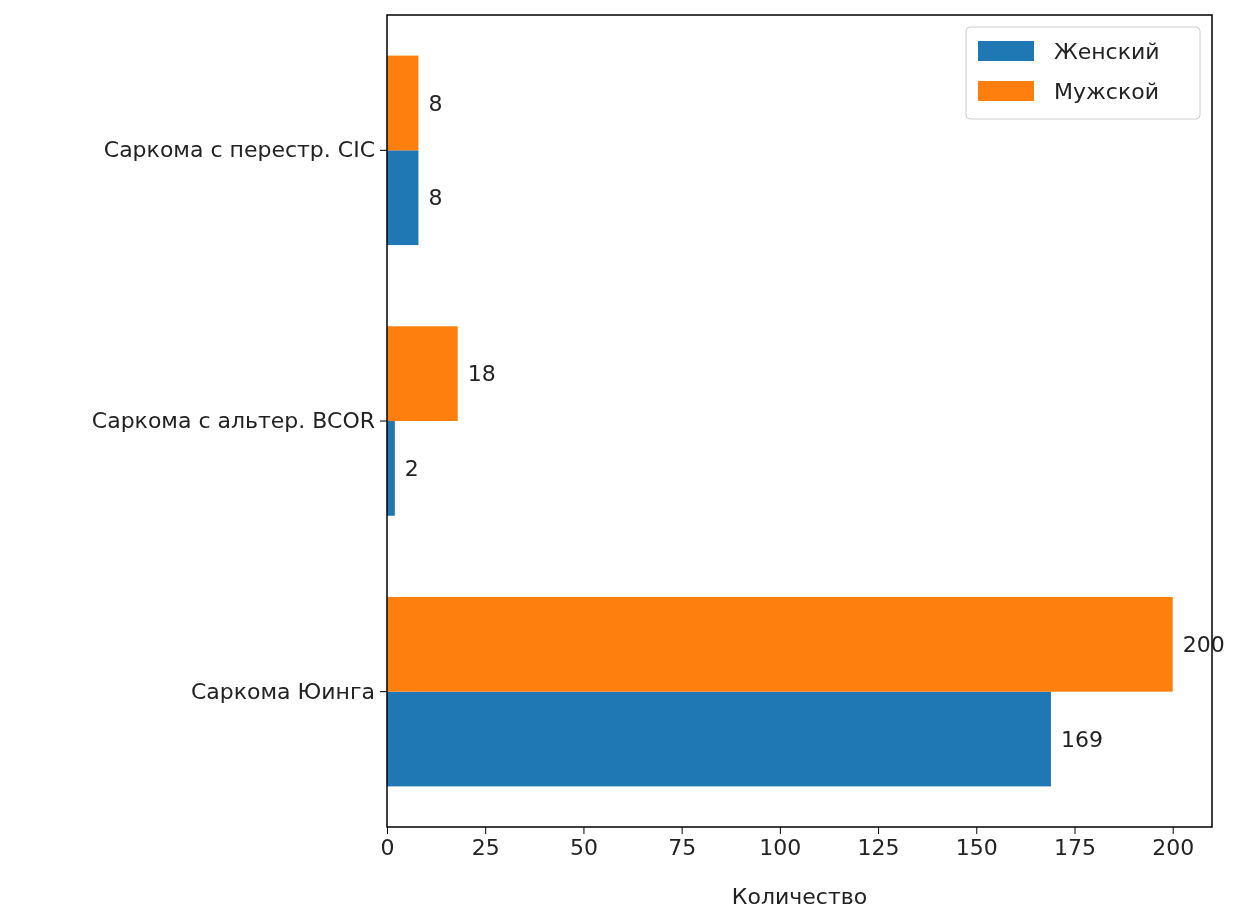 The image size is (1234, 906). Describe the element at coordinates (799, 895) in the screenshot. I see `x-axis-title: Количество` at that location.